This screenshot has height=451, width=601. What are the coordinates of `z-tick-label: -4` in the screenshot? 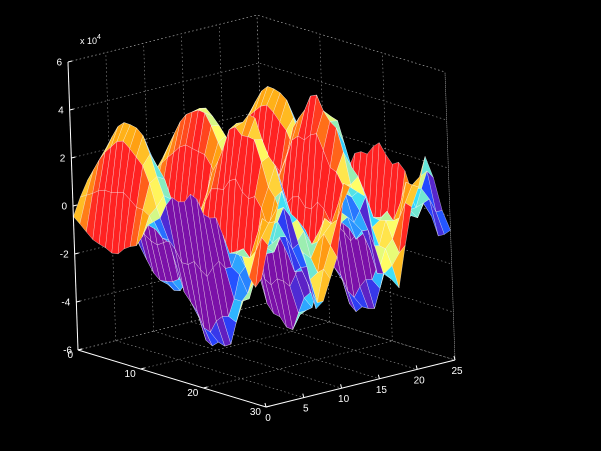 It's located at (65, 303).